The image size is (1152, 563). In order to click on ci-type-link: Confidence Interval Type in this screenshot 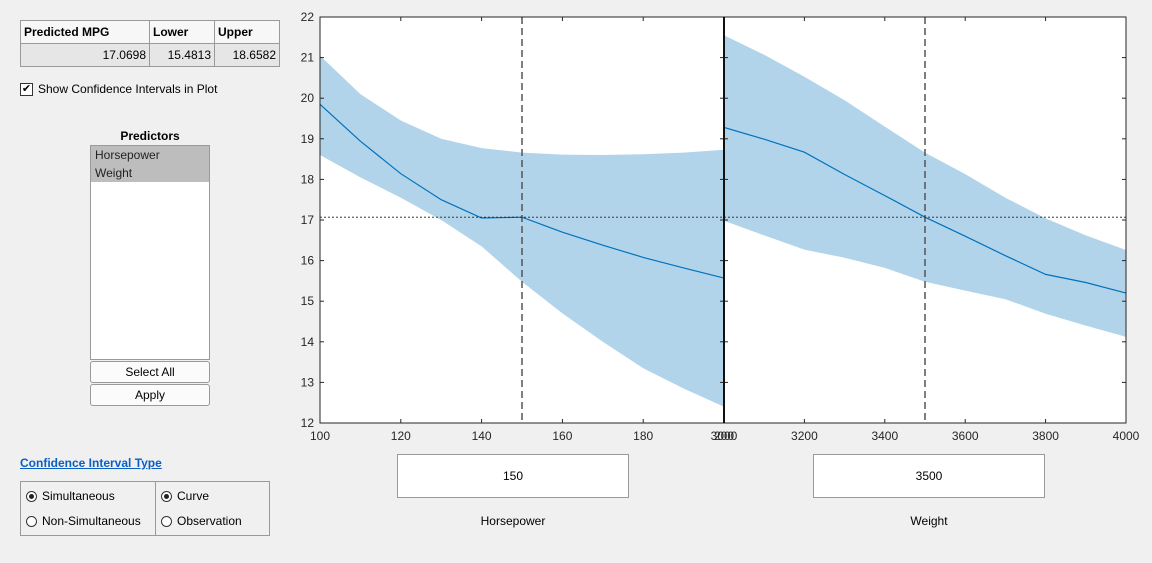, I will do `click(91, 463)`.